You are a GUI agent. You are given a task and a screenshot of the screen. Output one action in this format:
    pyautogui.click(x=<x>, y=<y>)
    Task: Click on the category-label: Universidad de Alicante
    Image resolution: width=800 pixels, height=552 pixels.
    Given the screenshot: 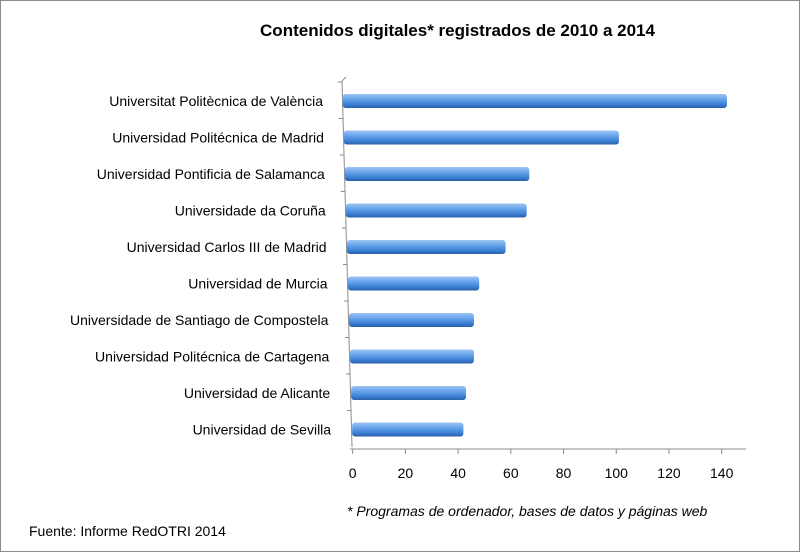 What is the action you would take?
    pyautogui.click(x=257, y=393)
    